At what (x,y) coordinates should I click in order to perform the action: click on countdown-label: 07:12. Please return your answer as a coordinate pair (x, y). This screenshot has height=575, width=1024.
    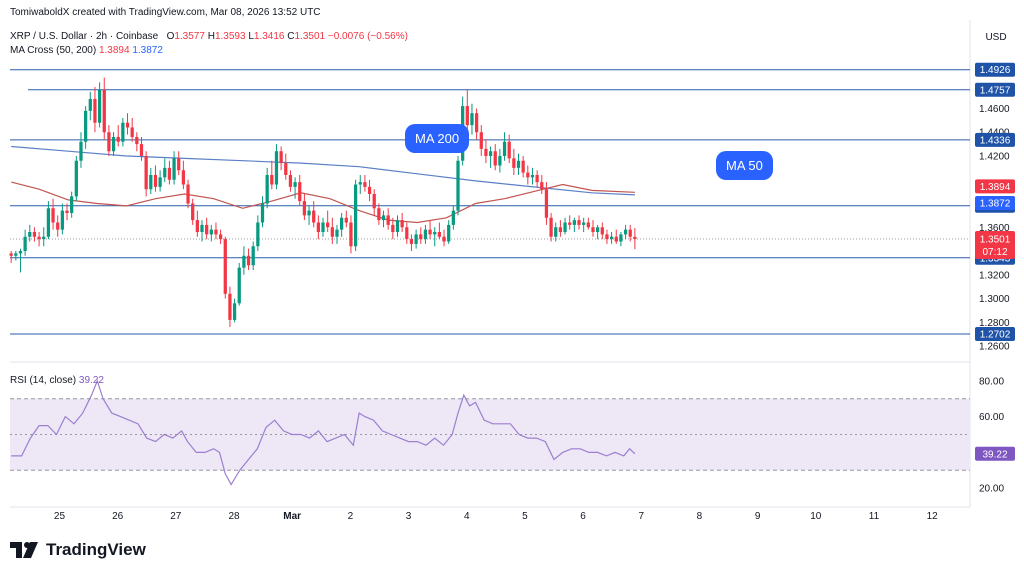
    Looking at the image, I should click on (994, 252).